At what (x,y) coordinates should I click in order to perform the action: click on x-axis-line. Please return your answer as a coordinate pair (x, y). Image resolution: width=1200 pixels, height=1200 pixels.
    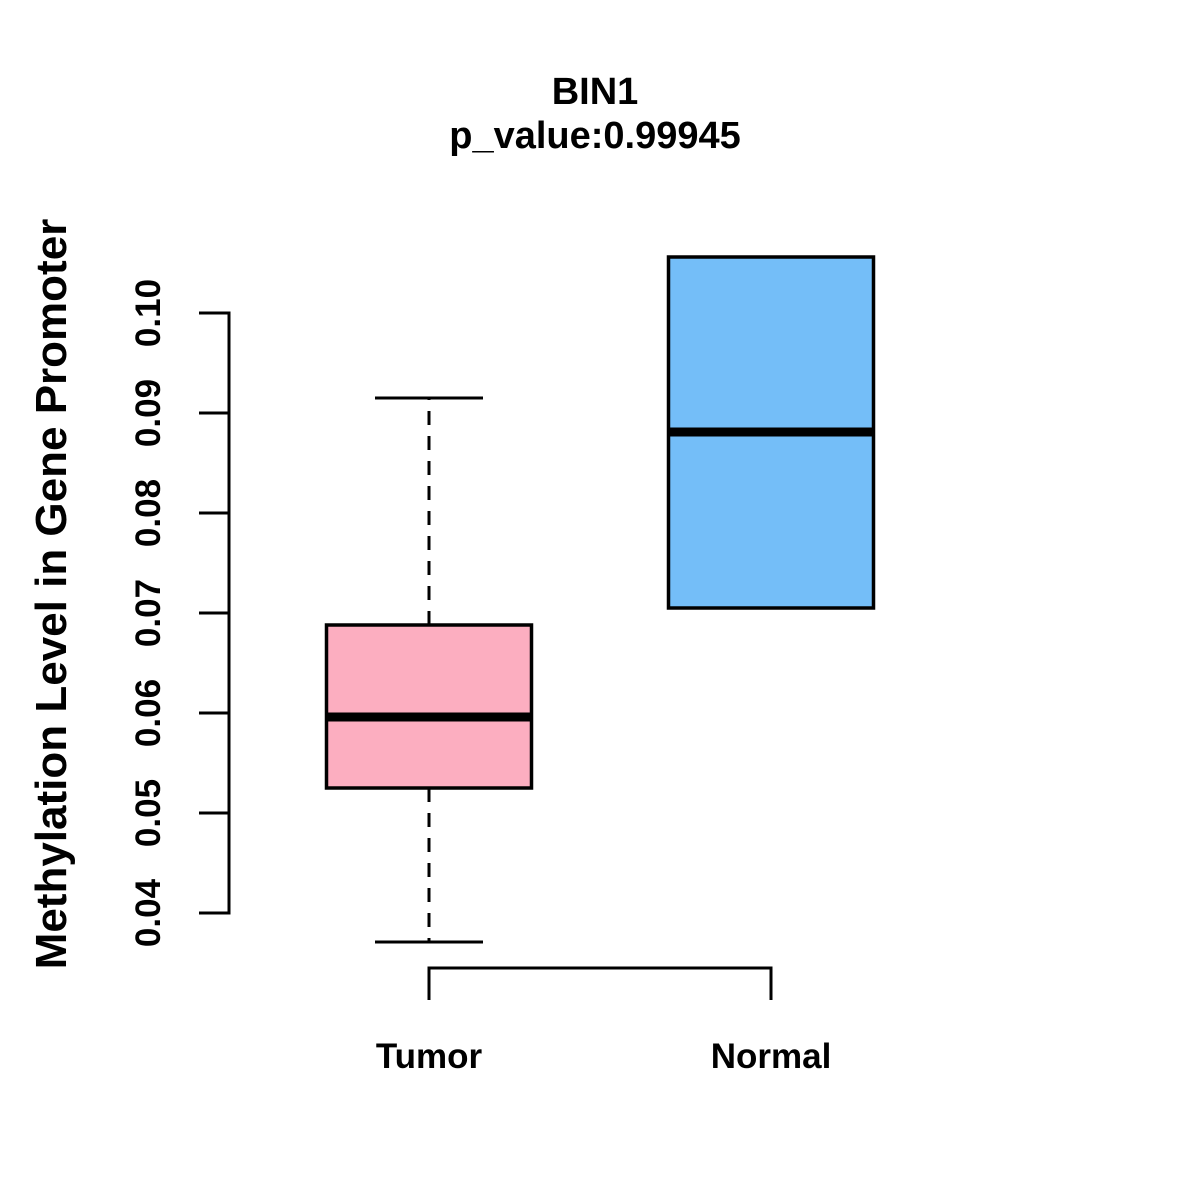
    Looking at the image, I should click on (600, 983).